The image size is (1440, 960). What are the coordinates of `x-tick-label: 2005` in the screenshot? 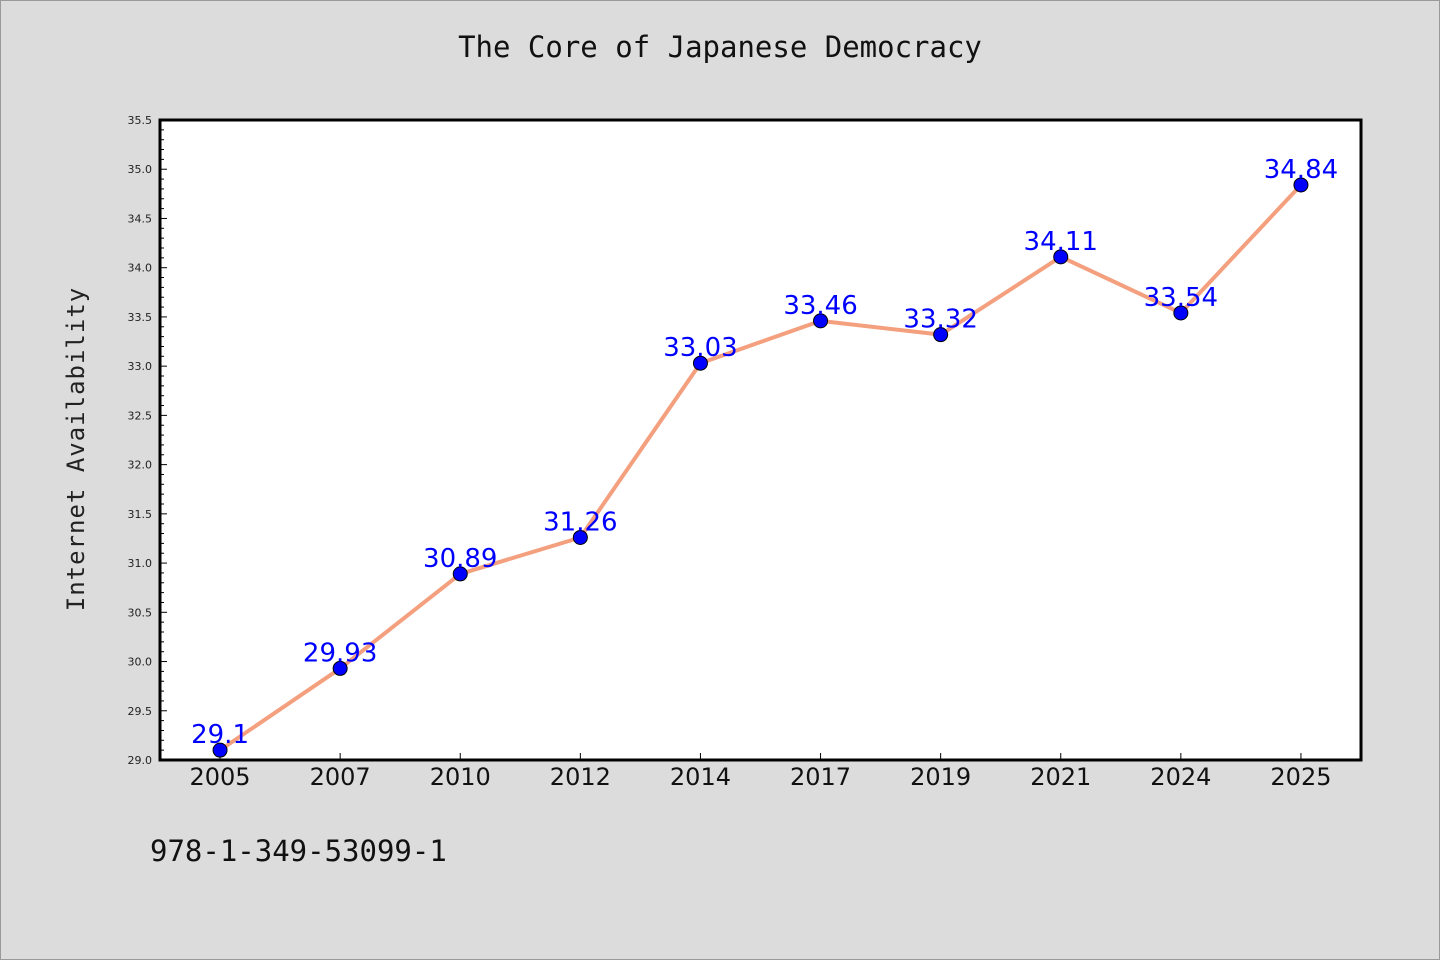 It's located at (220, 777).